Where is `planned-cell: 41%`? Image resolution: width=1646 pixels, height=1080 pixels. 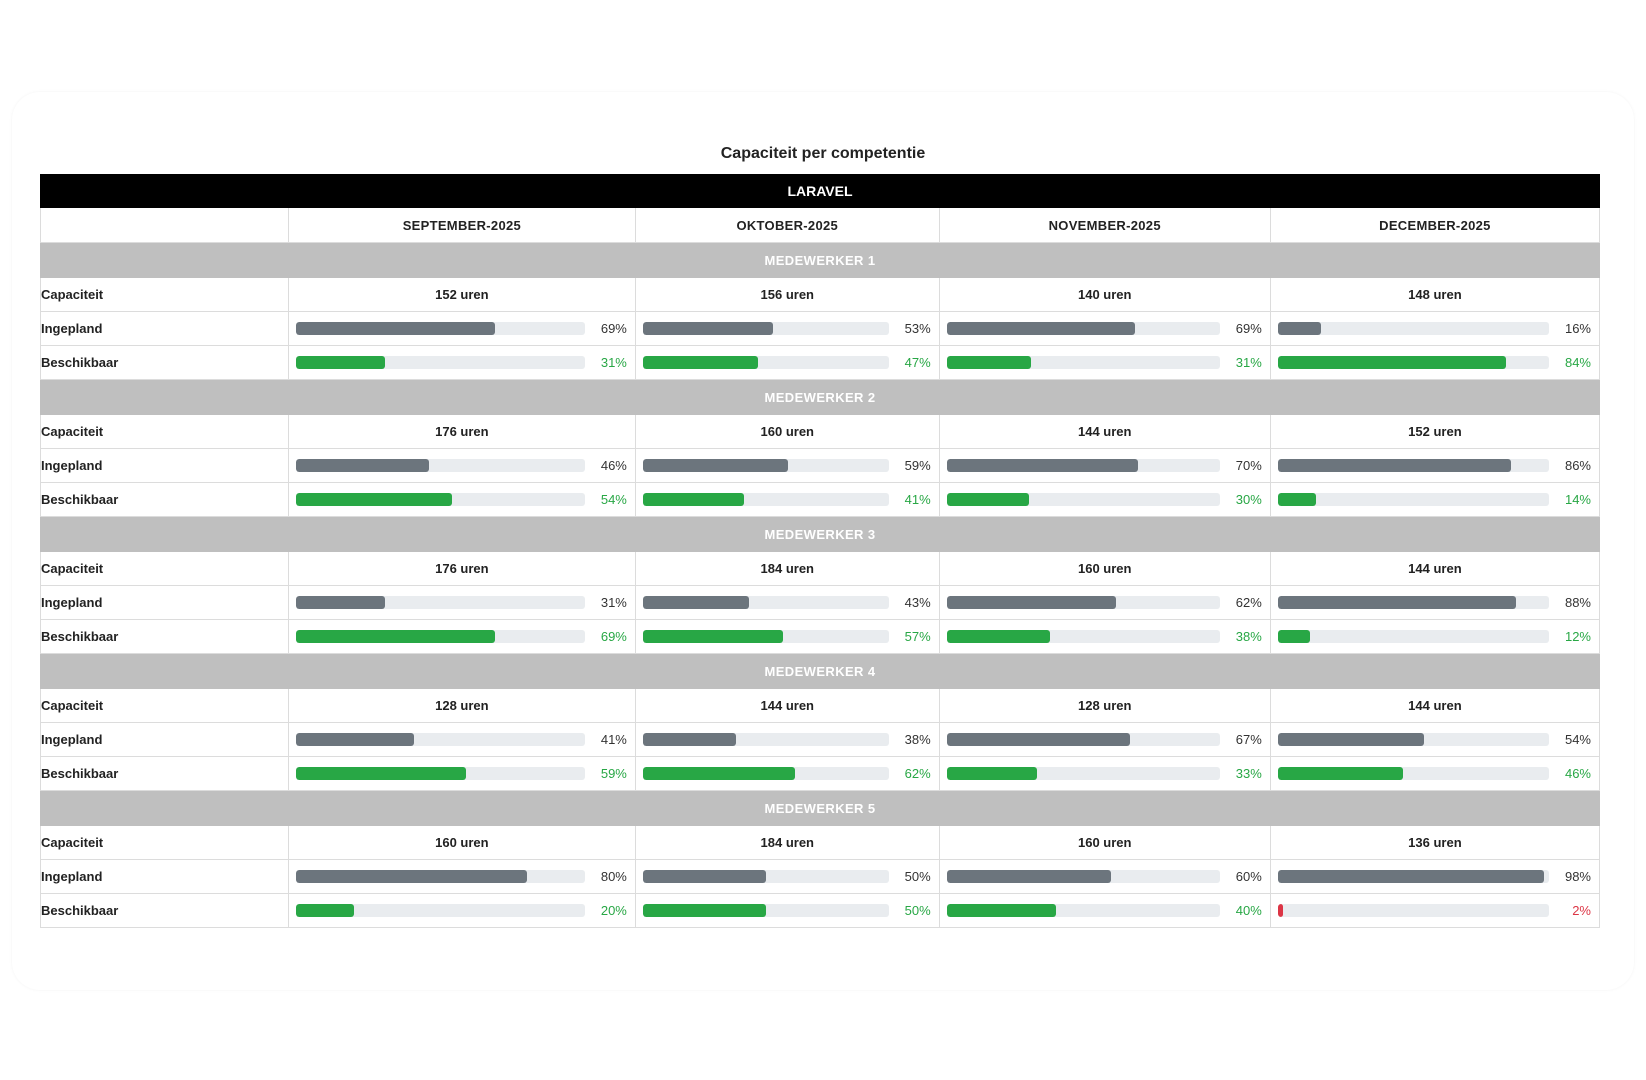 planned-cell: 41% is located at coordinates (461, 739).